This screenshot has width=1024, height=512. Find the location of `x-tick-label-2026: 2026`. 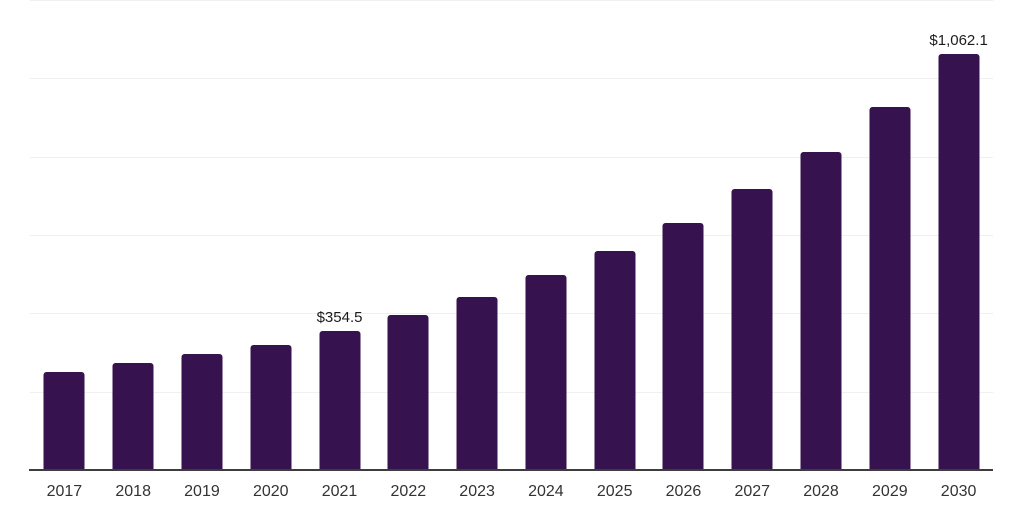

x-tick-label-2026: 2026 is located at coordinates (683, 491).